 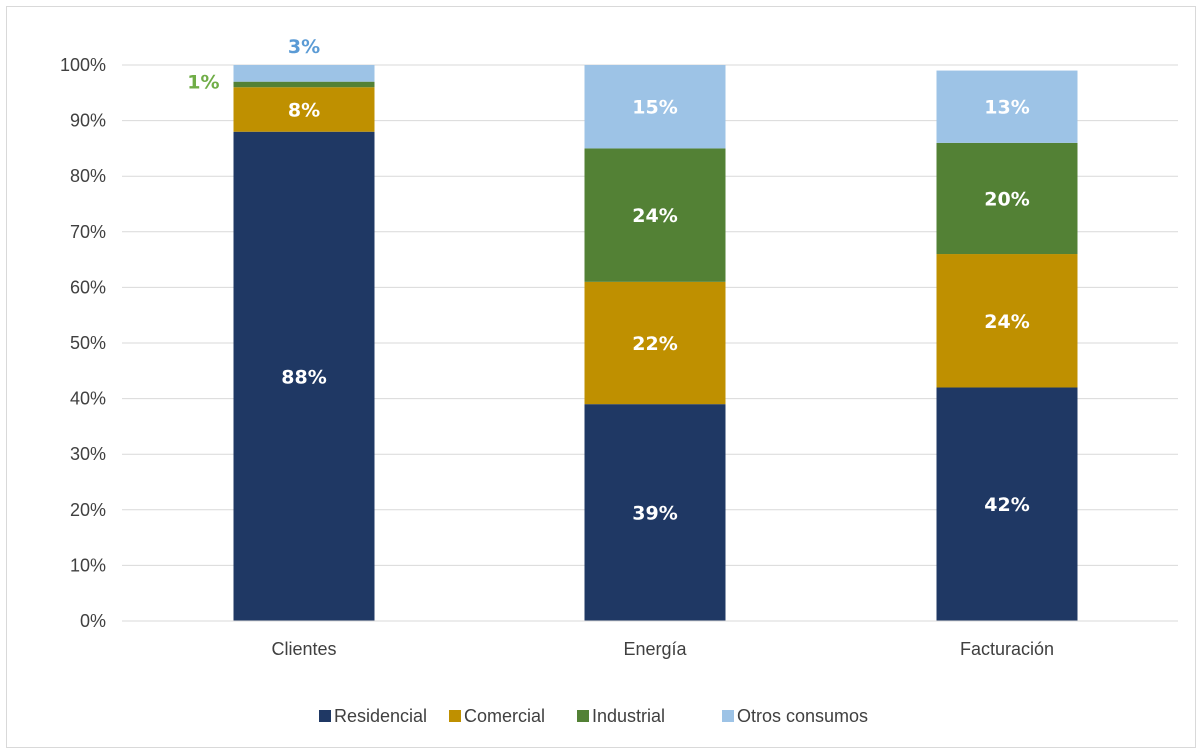 What do you see at coordinates (504, 716) in the screenshot?
I see `legend-label: Comercial` at bounding box center [504, 716].